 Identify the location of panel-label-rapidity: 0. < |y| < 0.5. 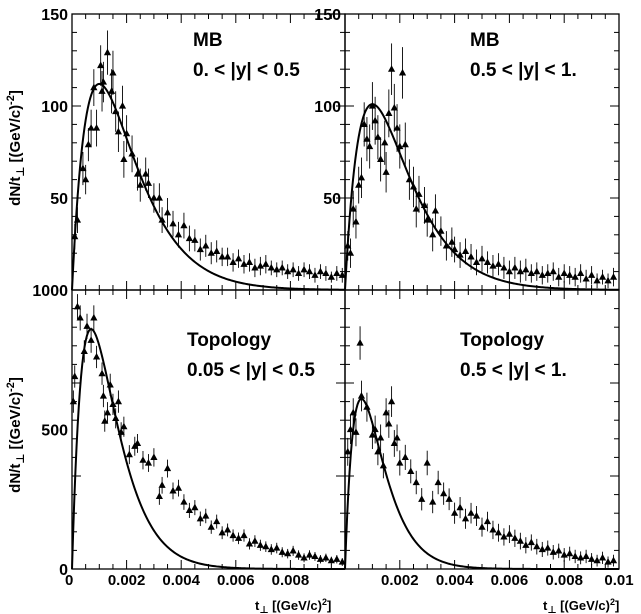
(246, 70).